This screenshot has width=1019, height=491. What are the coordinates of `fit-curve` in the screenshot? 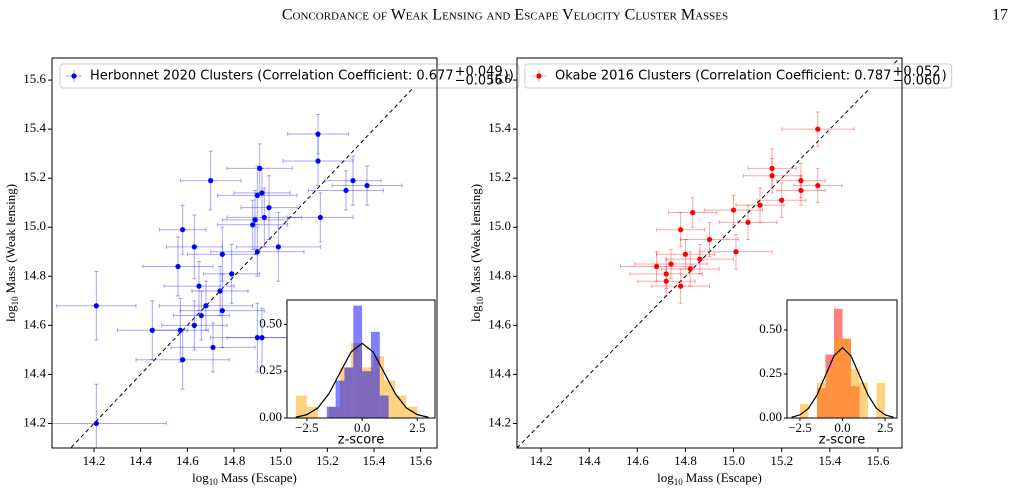 It's located at (362, 380).